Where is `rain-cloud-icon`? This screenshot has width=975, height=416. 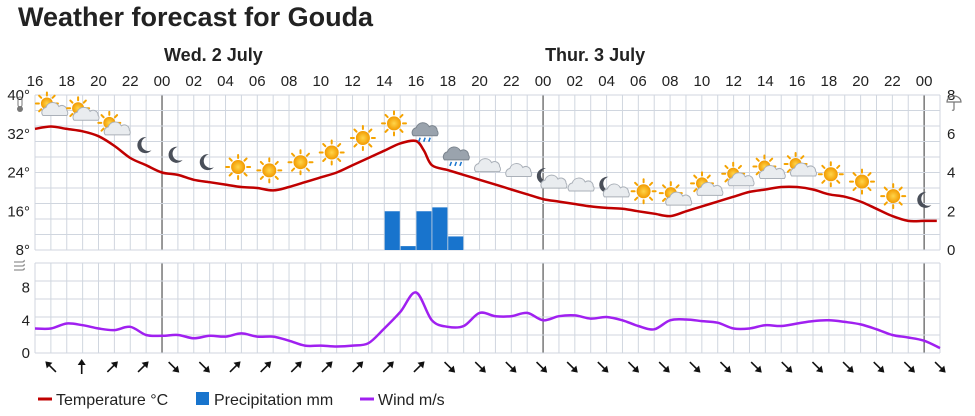 rain-cloud-icon is located at coordinates (425, 132).